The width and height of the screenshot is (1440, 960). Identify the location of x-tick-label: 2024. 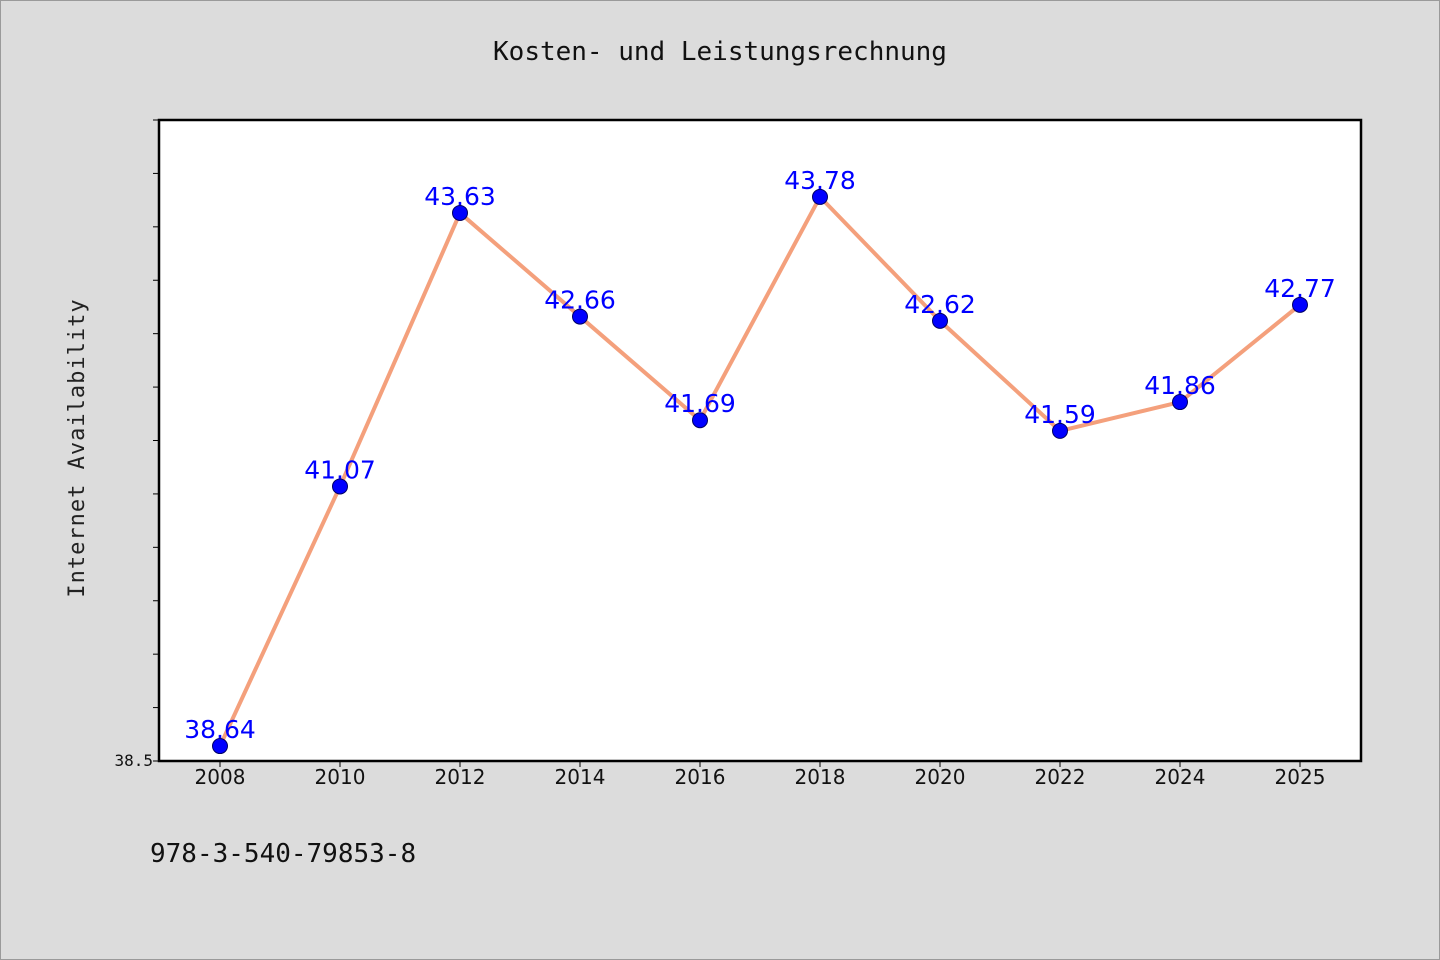
(1180, 777).